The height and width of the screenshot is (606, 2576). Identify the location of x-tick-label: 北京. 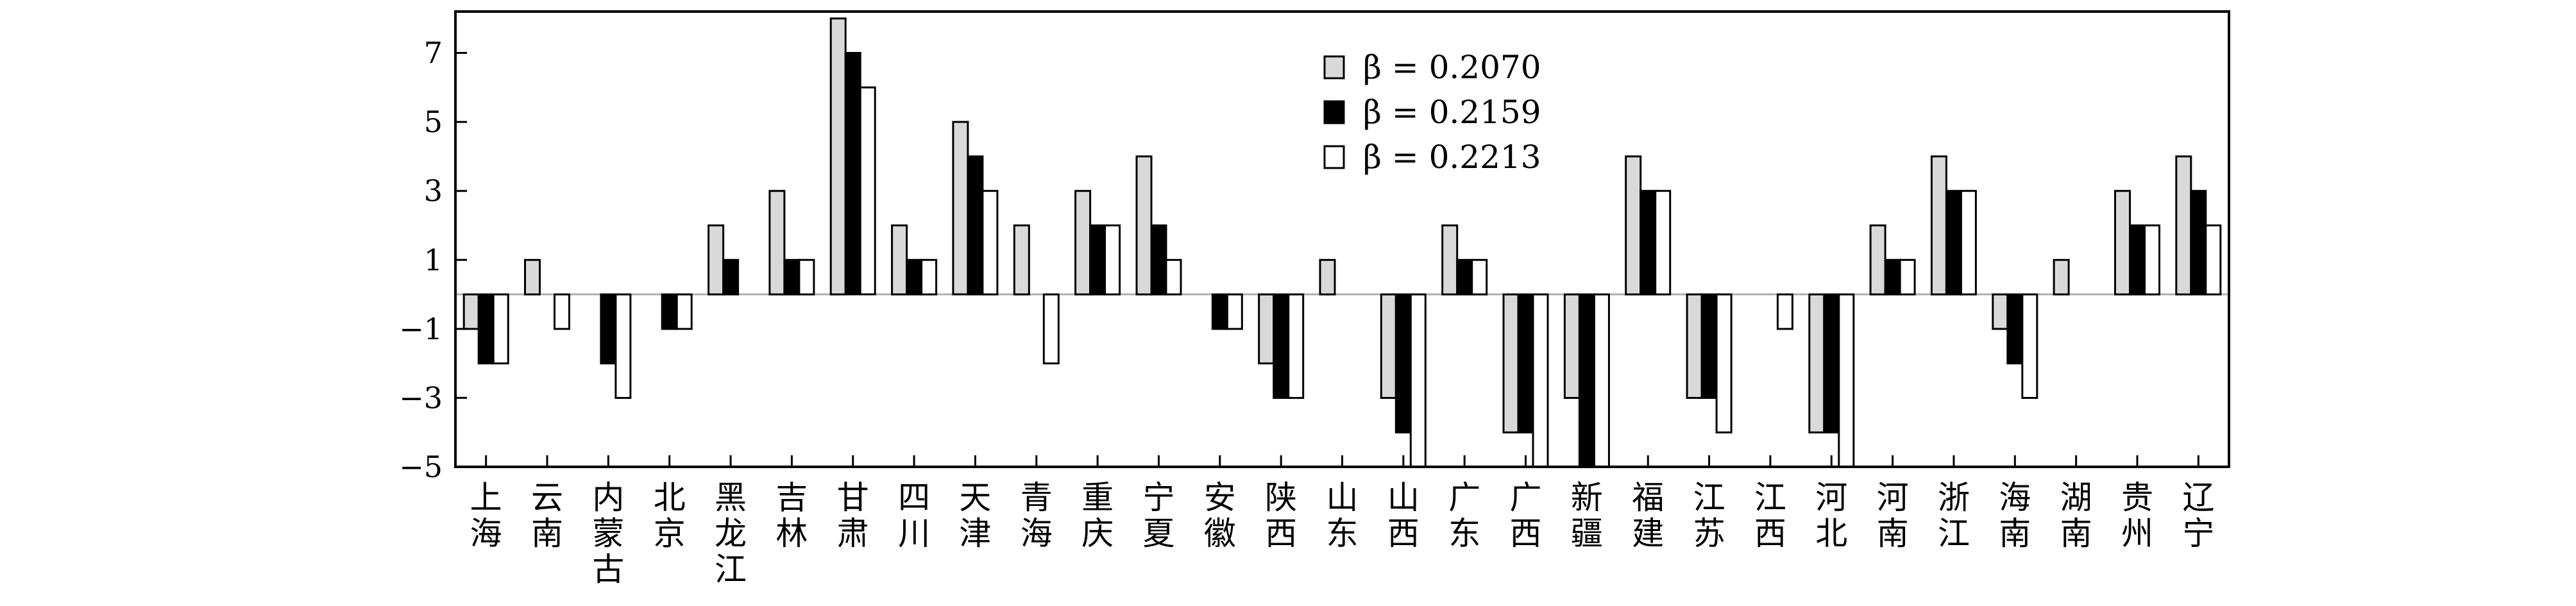
(670, 516).